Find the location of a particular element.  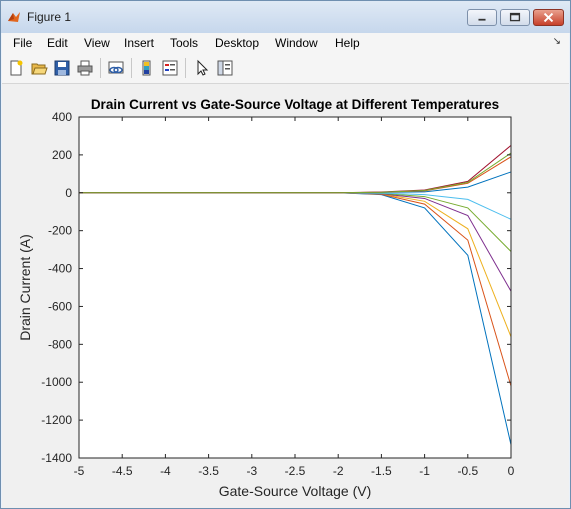

window-title: Figure 1 is located at coordinates (49, 17).